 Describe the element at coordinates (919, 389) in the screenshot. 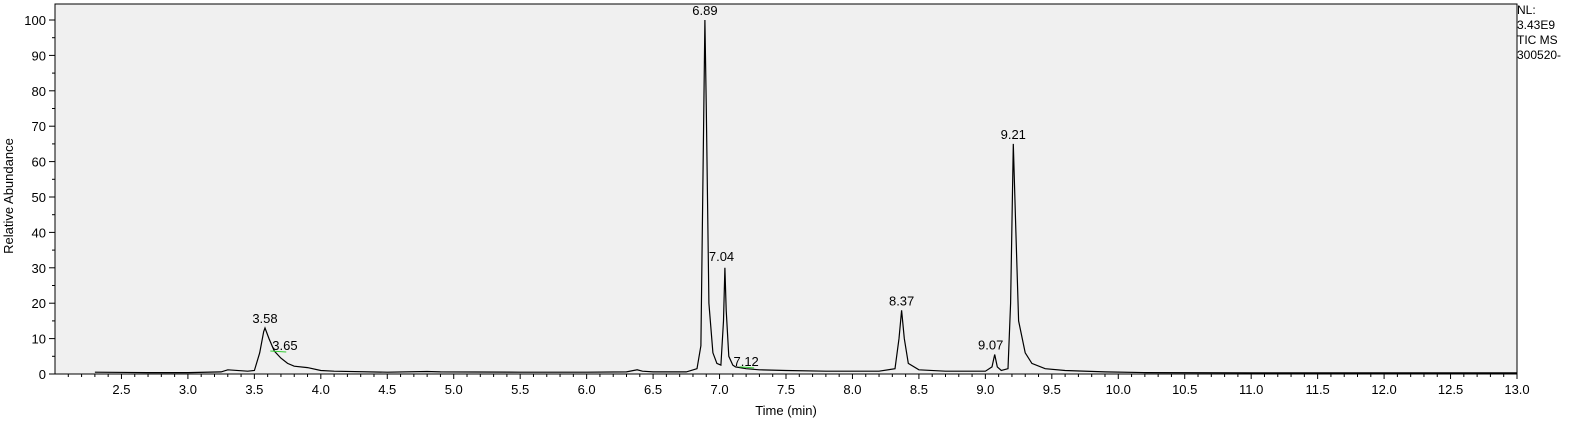

I see `x-tick-label: 8.5` at that location.